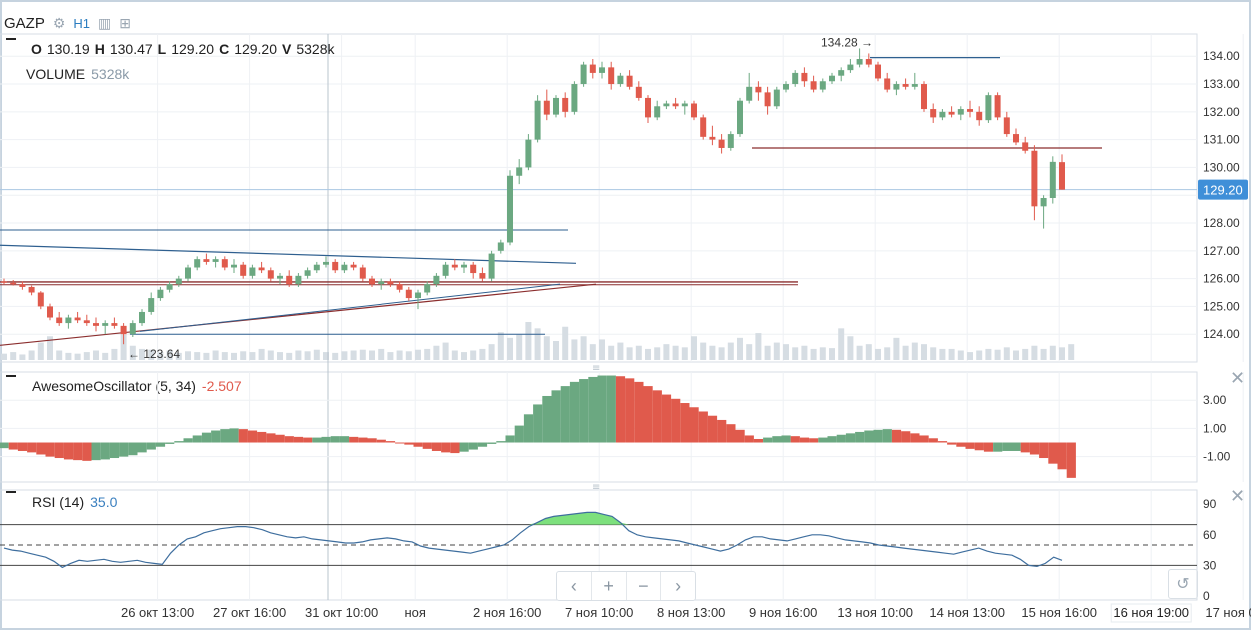  I want to click on chart-navigation: ‹ + − ›, so click(626, 586).